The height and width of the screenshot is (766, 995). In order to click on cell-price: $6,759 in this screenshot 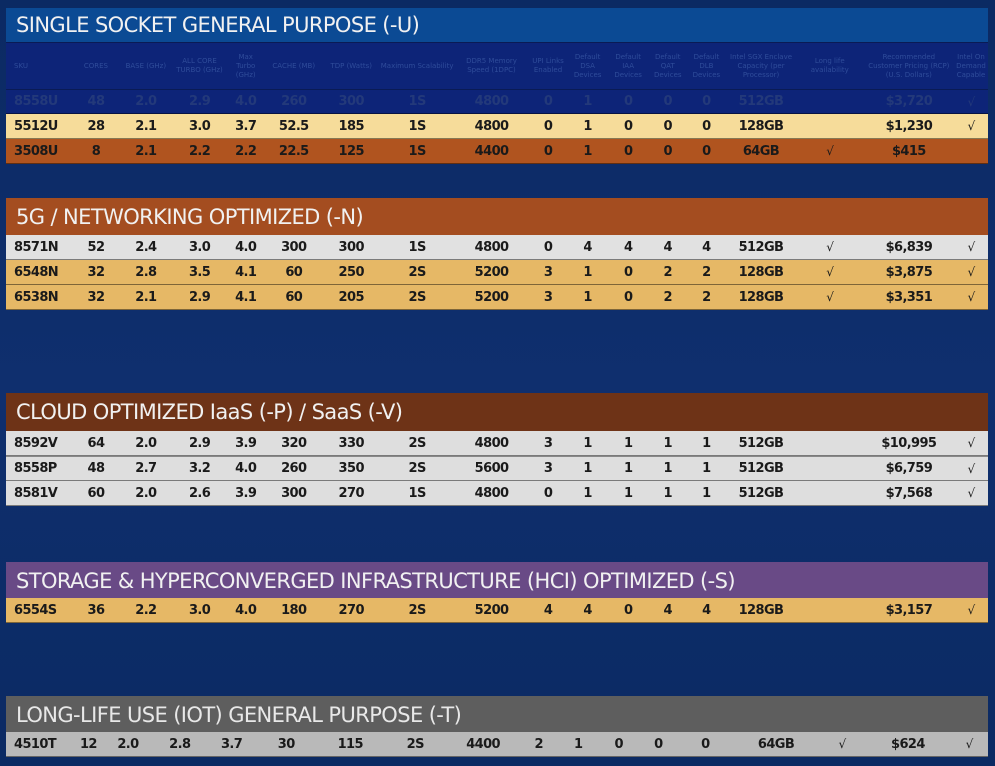, I will do `click(909, 468)`.